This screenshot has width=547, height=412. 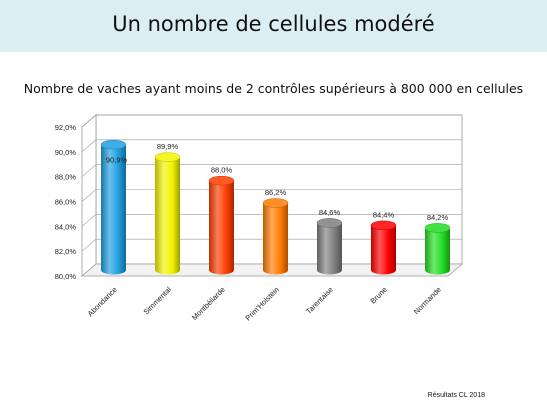 I want to click on bar-brune, so click(x=383, y=247).